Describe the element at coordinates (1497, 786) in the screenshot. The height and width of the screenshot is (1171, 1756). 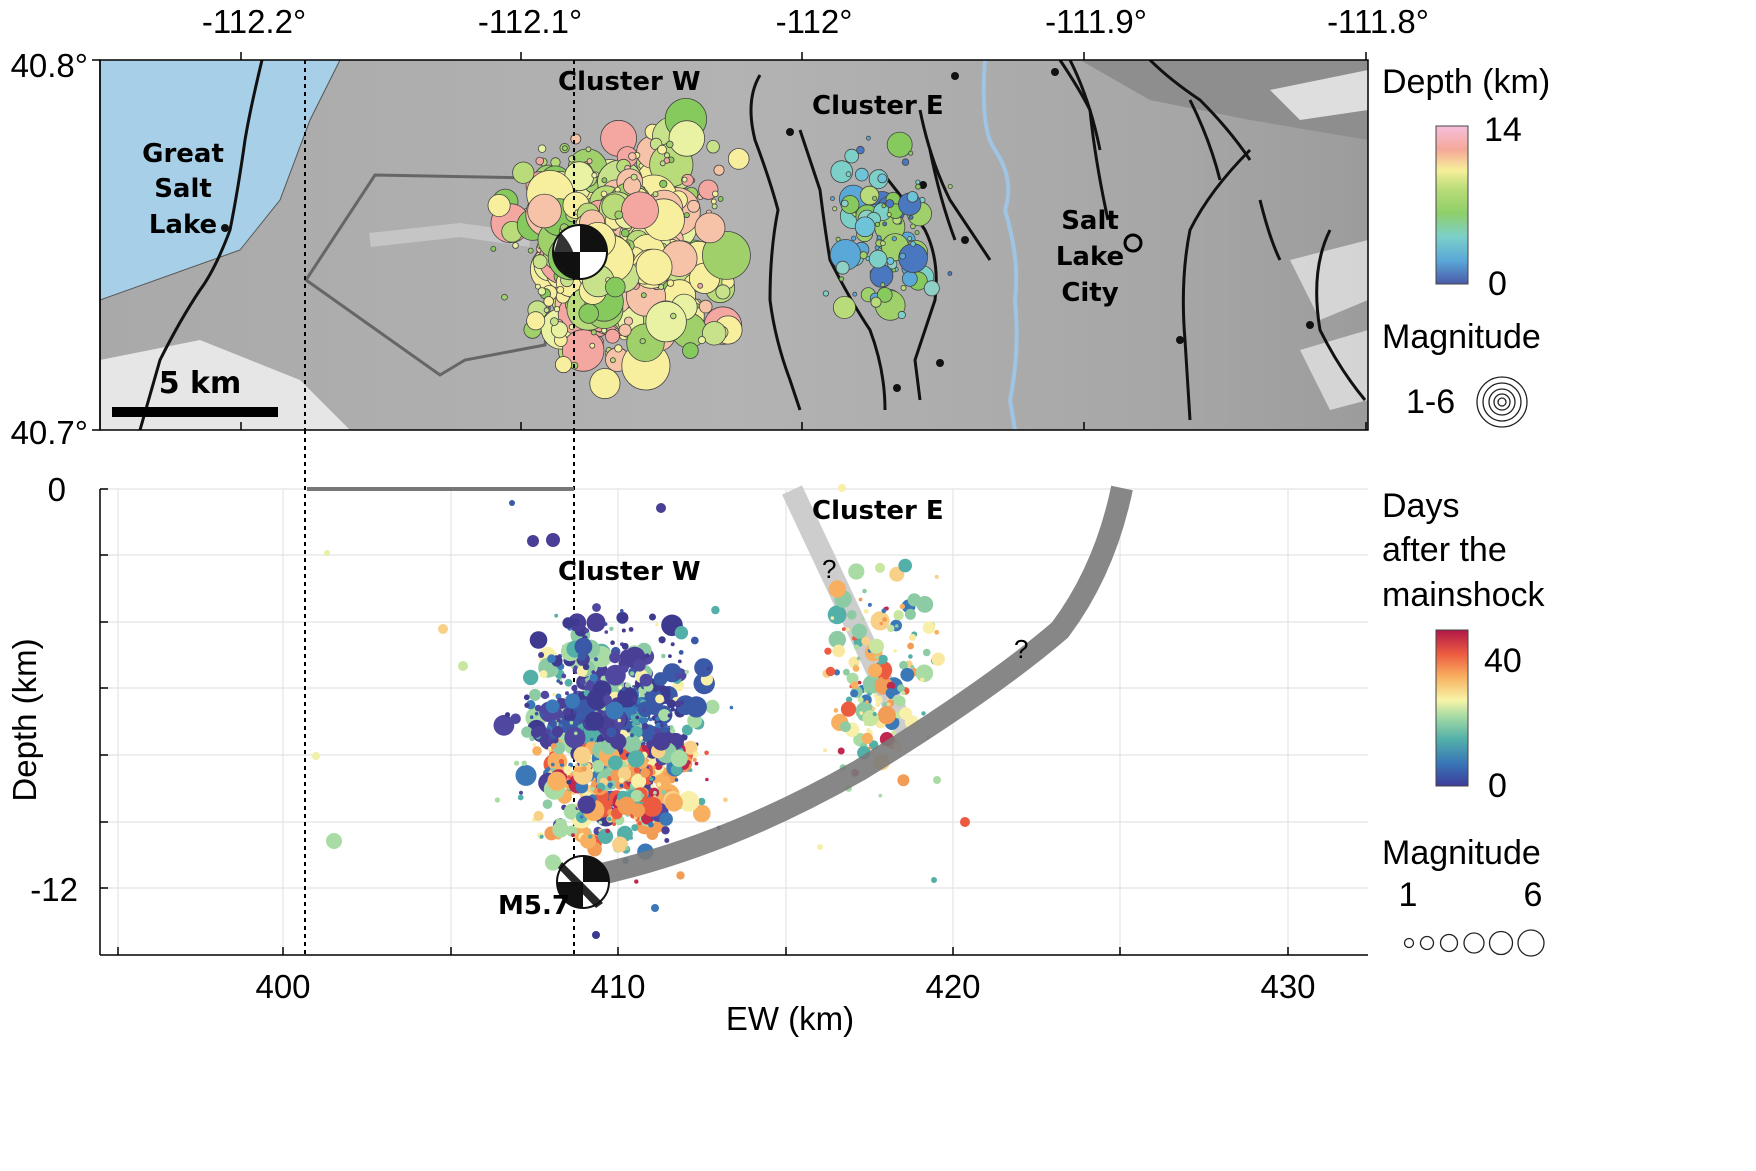
I see `days-legend-min: 0` at that location.